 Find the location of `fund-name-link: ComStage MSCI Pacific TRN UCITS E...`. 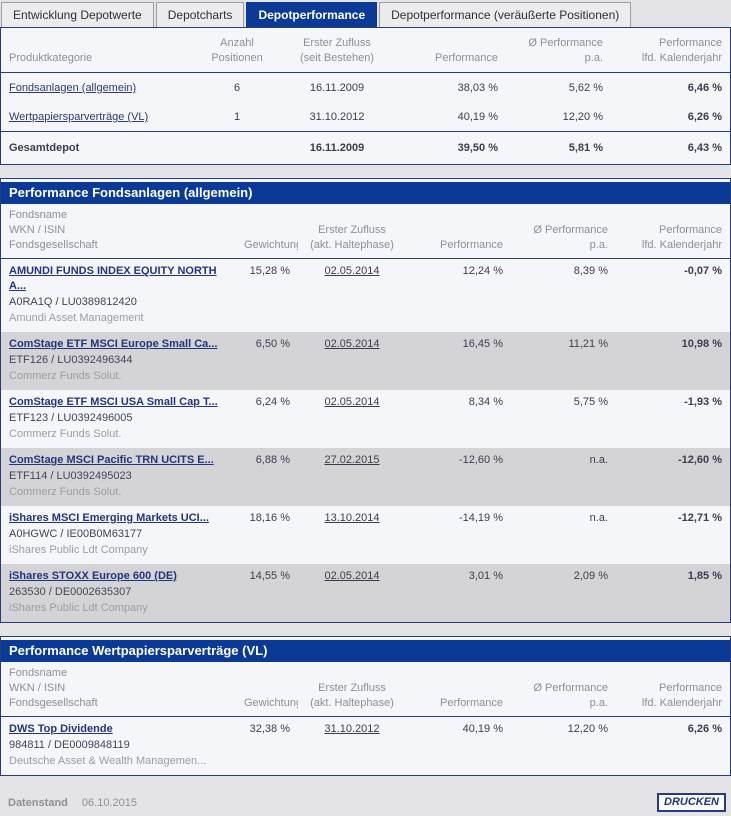

fund-name-link: ComStage MSCI Pacific TRN UCITS E... is located at coordinates (111, 460).